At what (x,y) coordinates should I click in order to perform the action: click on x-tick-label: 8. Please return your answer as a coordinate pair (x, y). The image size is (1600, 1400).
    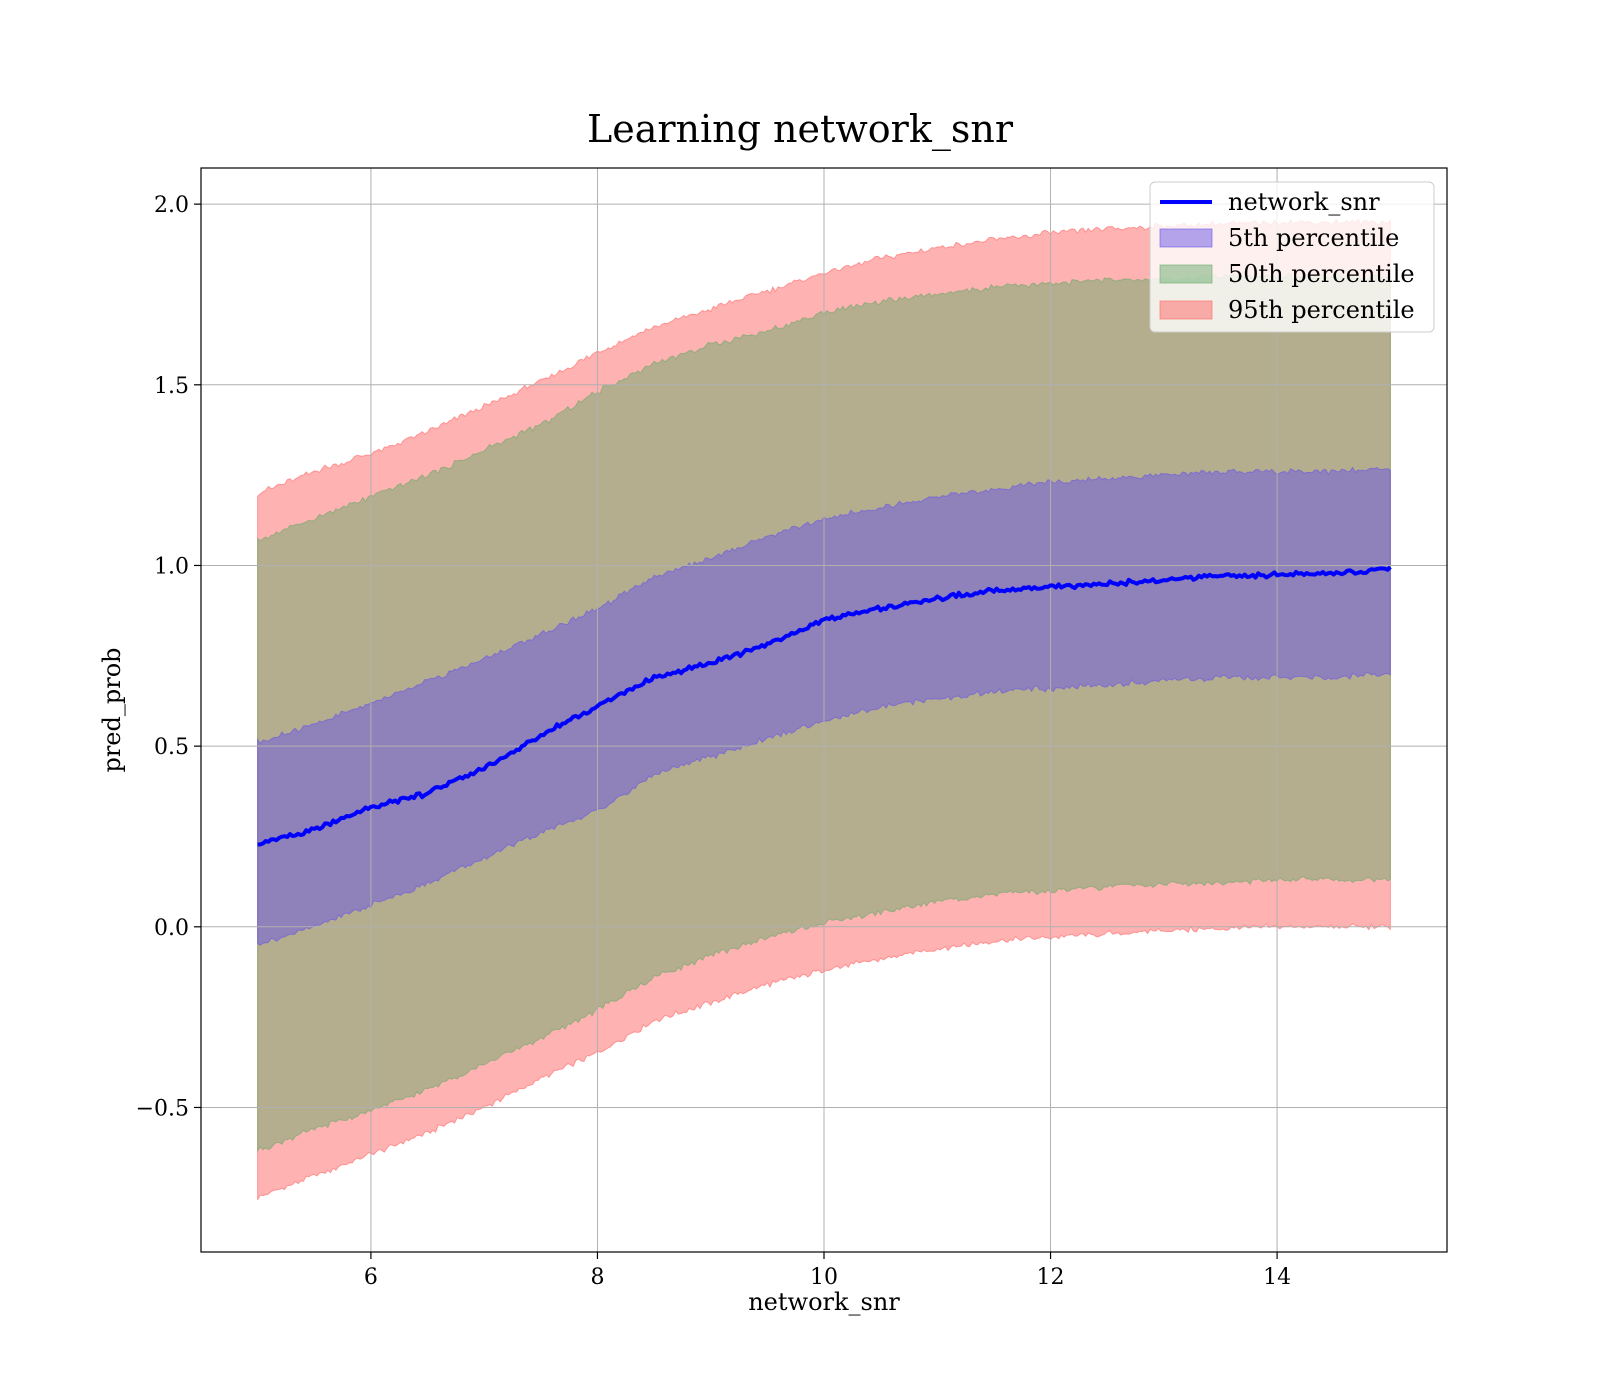
    Looking at the image, I should click on (597, 1277).